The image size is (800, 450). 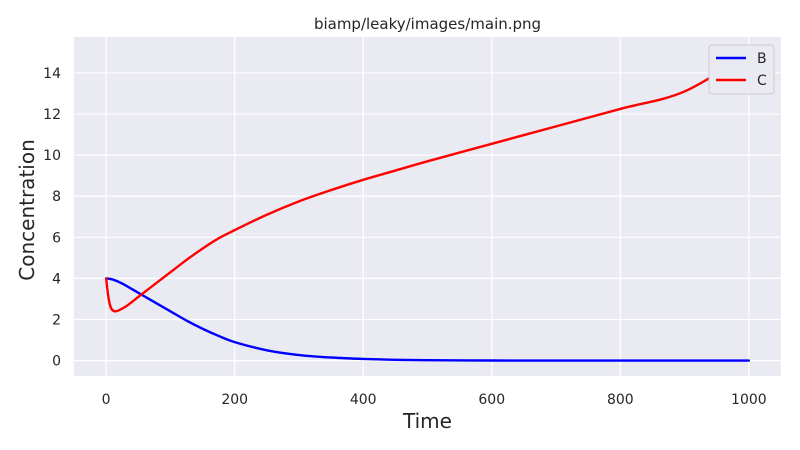 What do you see at coordinates (56, 238) in the screenshot?
I see `y-tick-label: 6` at bounding box center [56, 238].